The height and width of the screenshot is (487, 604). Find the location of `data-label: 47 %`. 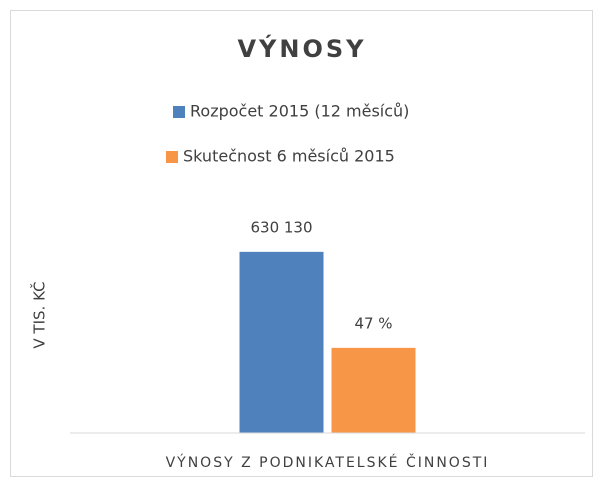

data-label: 47 % is located at coordinates (373, 323).